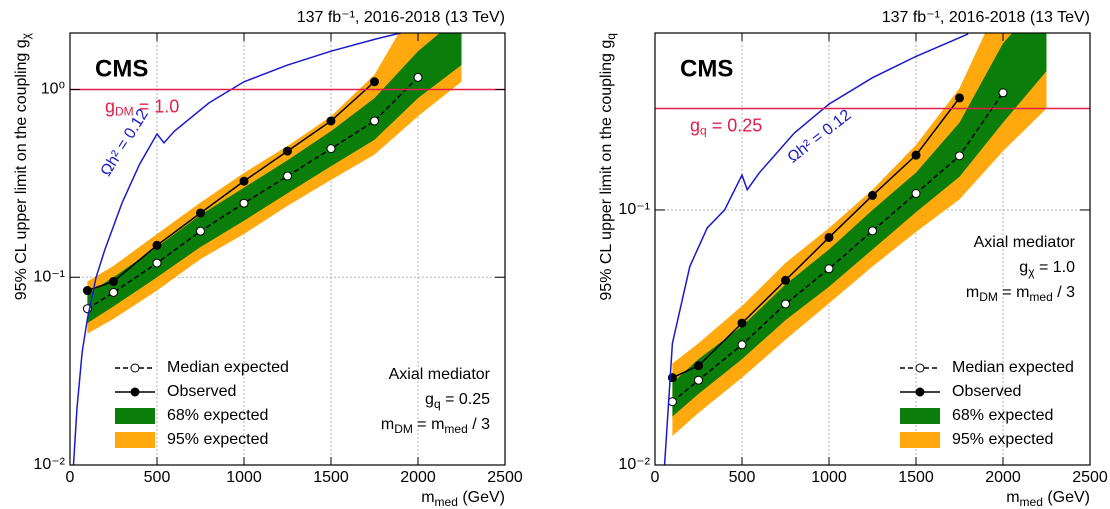  Describe the element at coordinates (986, 391) in the screenshot. I see `legend-label: Observed` at that location.